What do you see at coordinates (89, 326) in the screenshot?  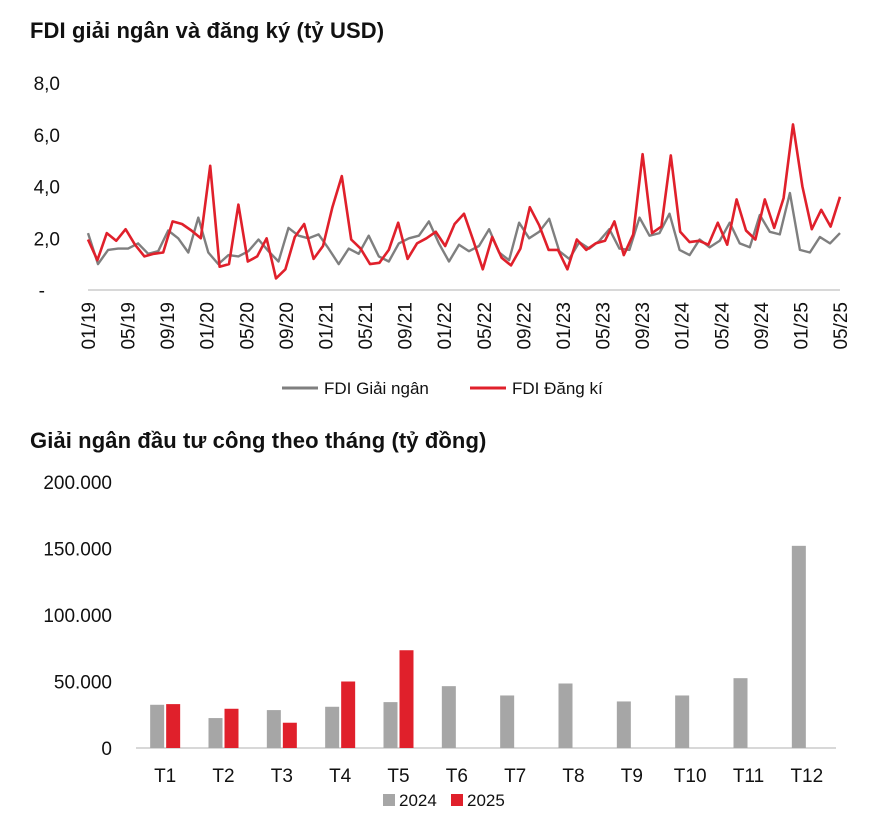 I see `x-tick-label: 01/19` at bounding box center [89, 326].